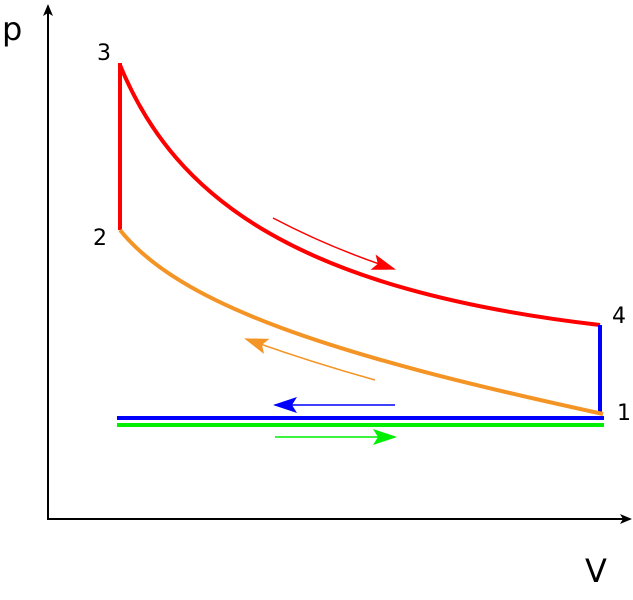 Image resolution: width=633 pixels, height=600 pixels. I want to click on point-label-4: 4, so click(619, 316).